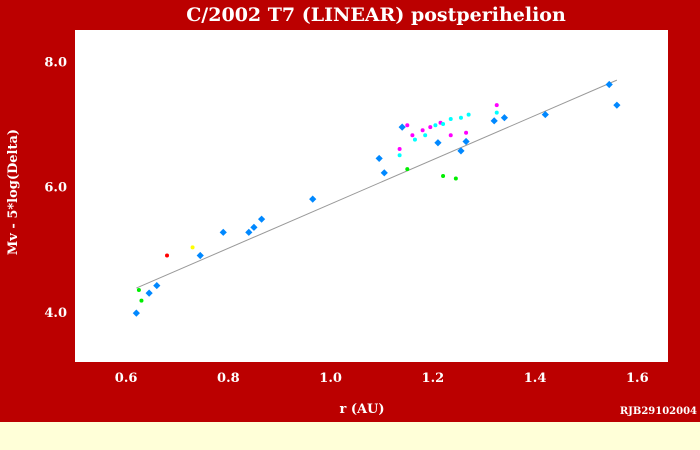 The width and height of the screenshot is (700, 450). What do you see at coordinates (55, 62) in the screenshot?
I see `y-tick-label: 8.0` at bounding box center [55, 62].